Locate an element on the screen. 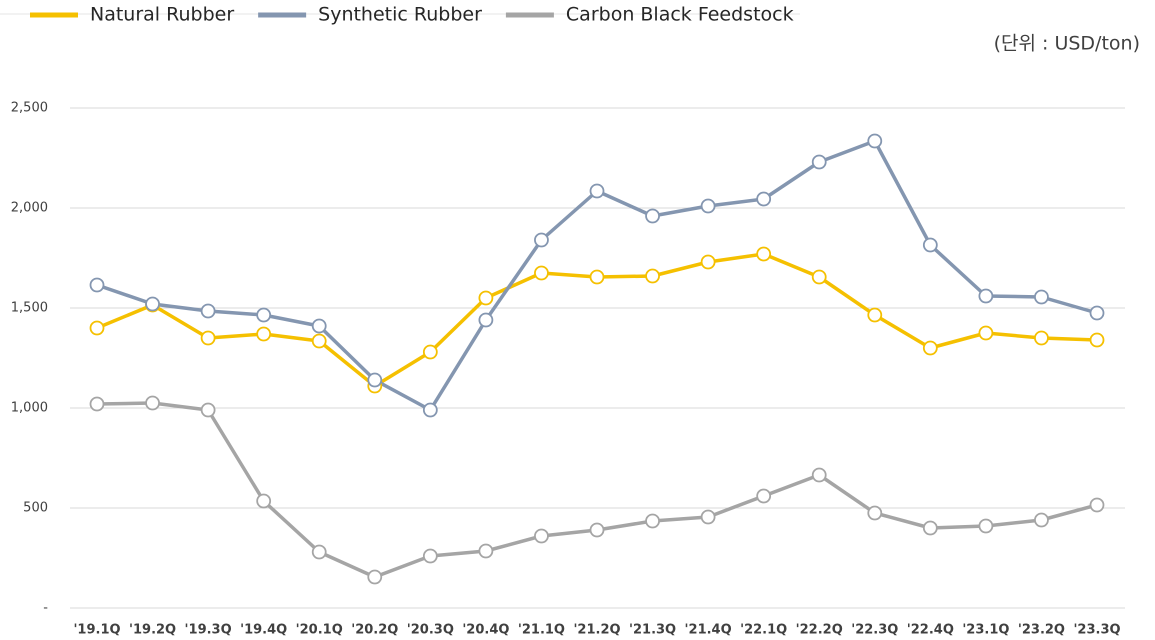 The width and height of the screenshot is (1155, 640). legend-label: Natural Rubber is located at coordinates (162, 15).